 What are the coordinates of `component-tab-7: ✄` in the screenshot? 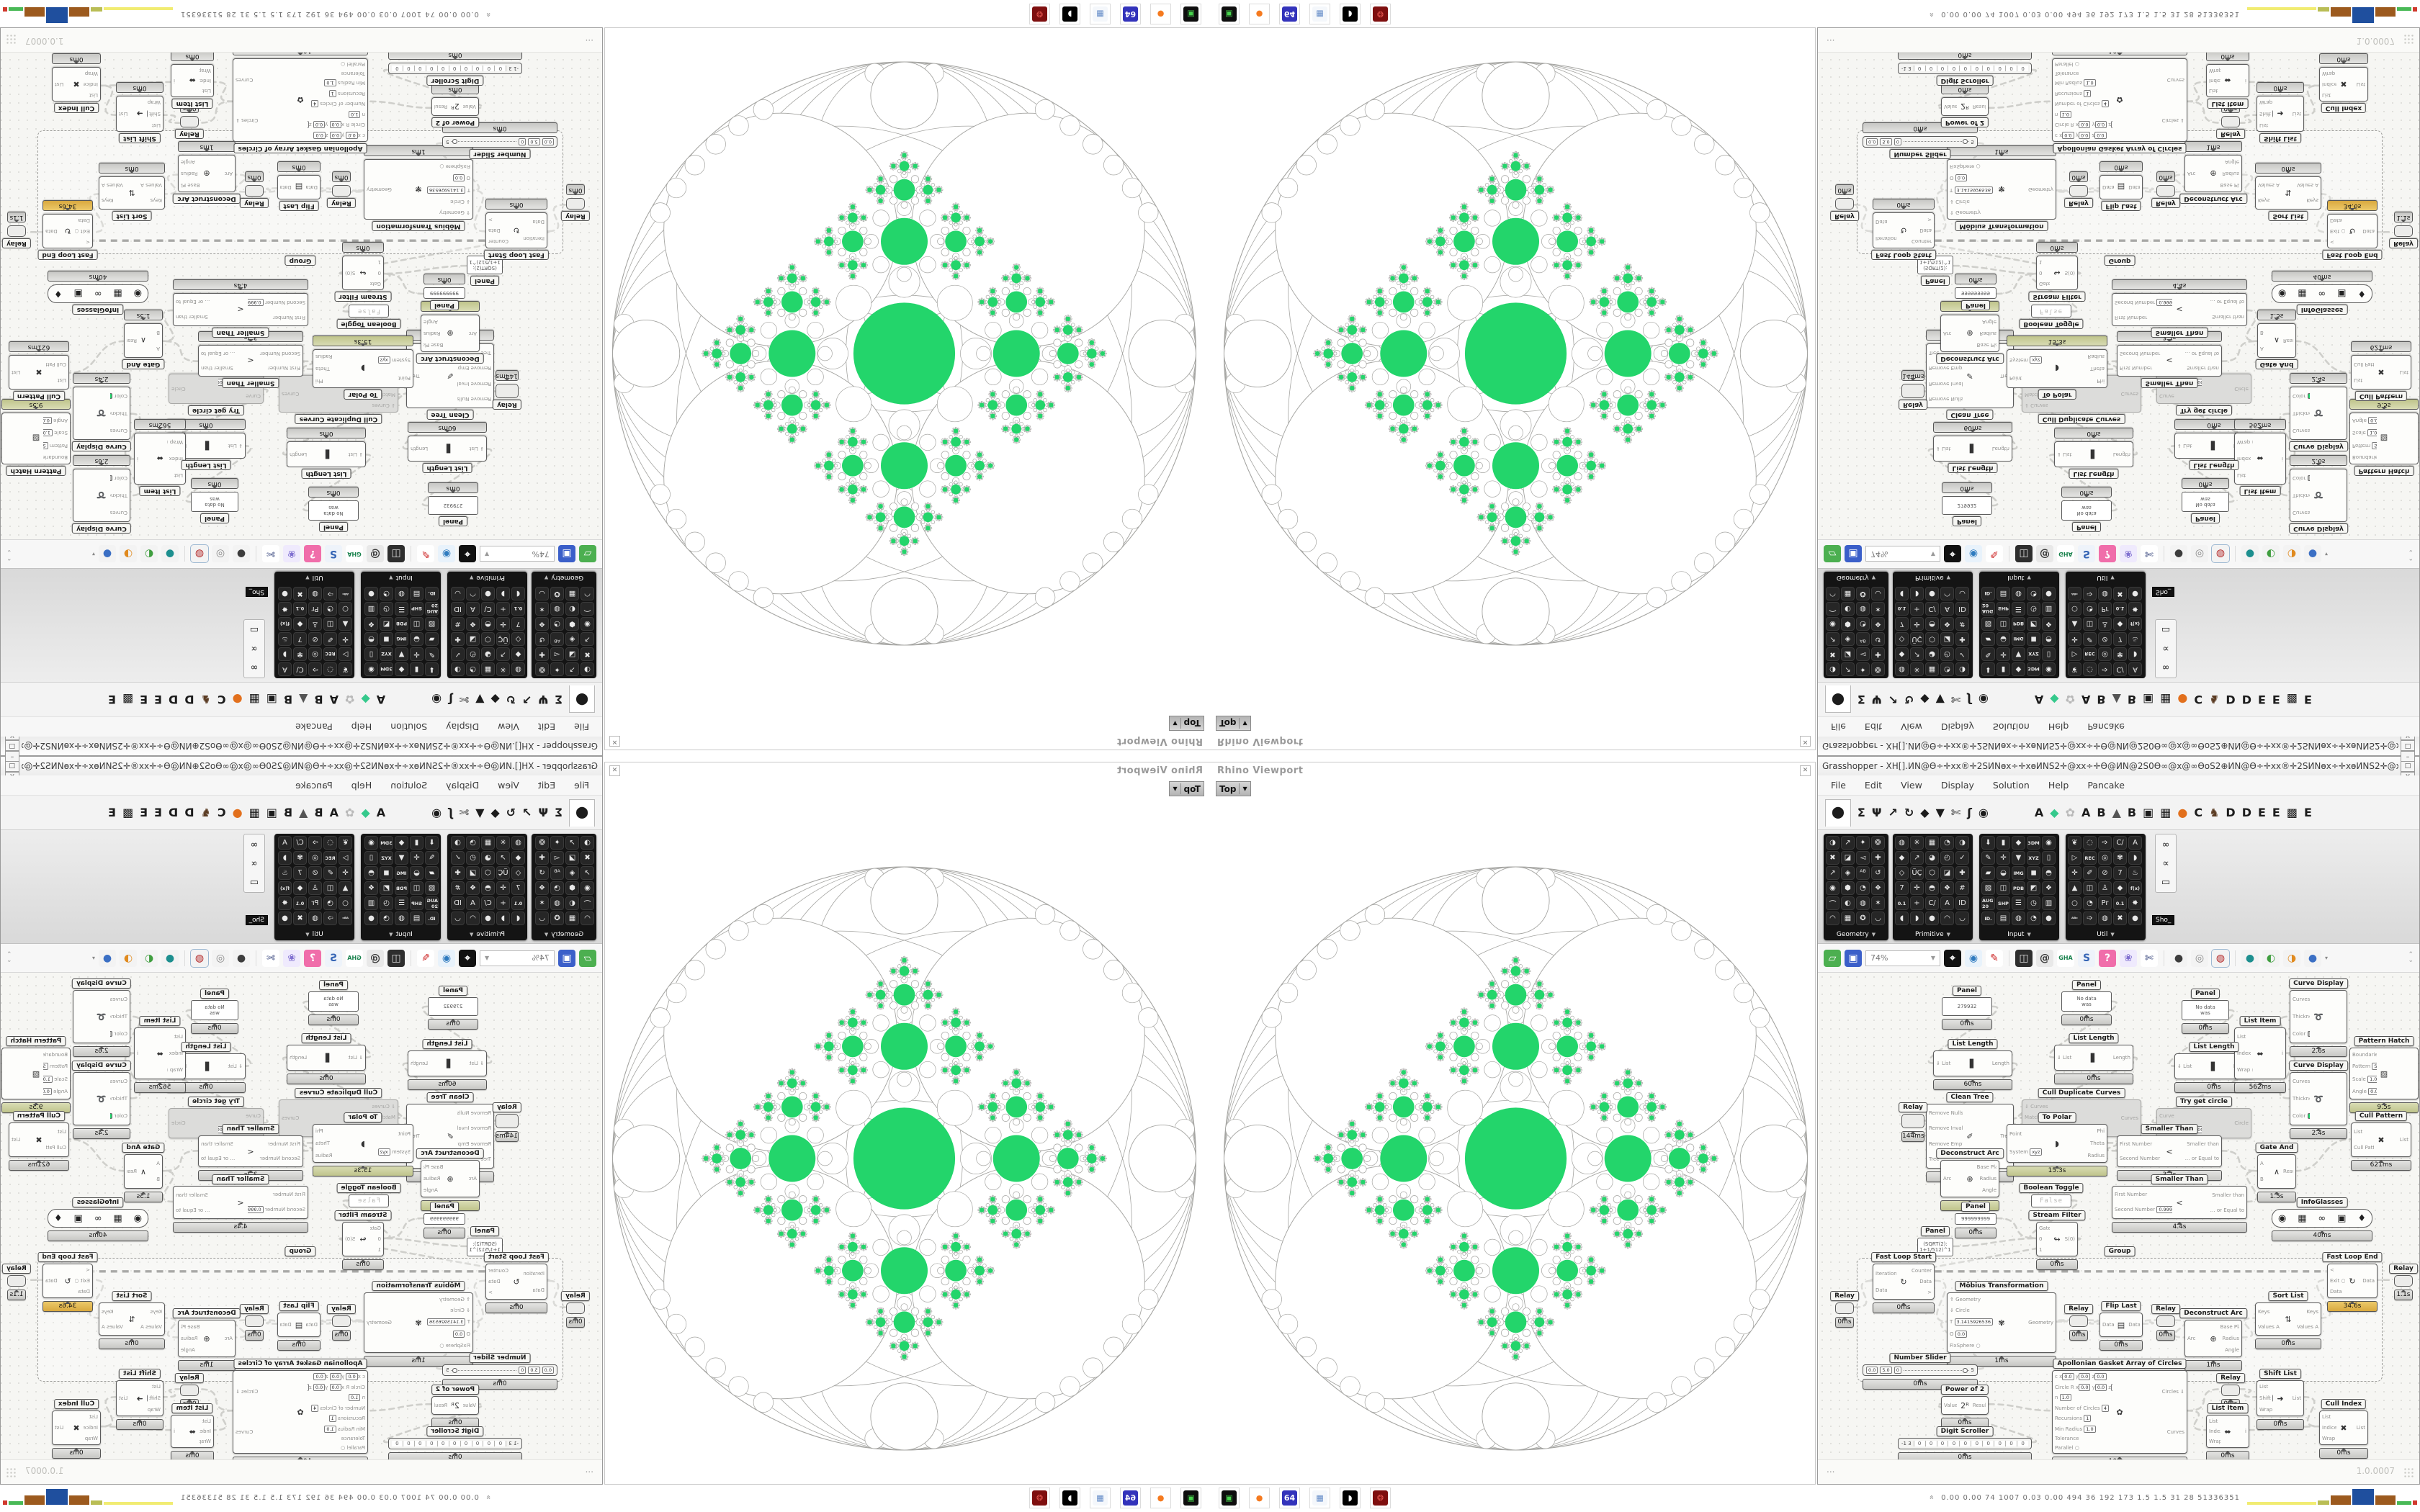 It's located at (1955, 812).